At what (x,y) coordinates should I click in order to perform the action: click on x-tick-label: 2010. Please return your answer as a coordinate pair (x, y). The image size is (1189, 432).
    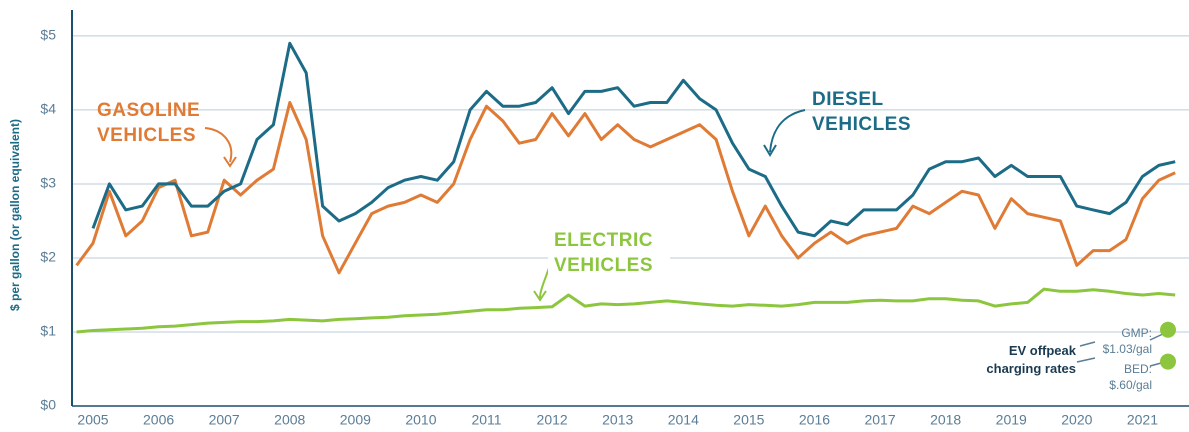
    Looking at the image, I should click on (420, 420).